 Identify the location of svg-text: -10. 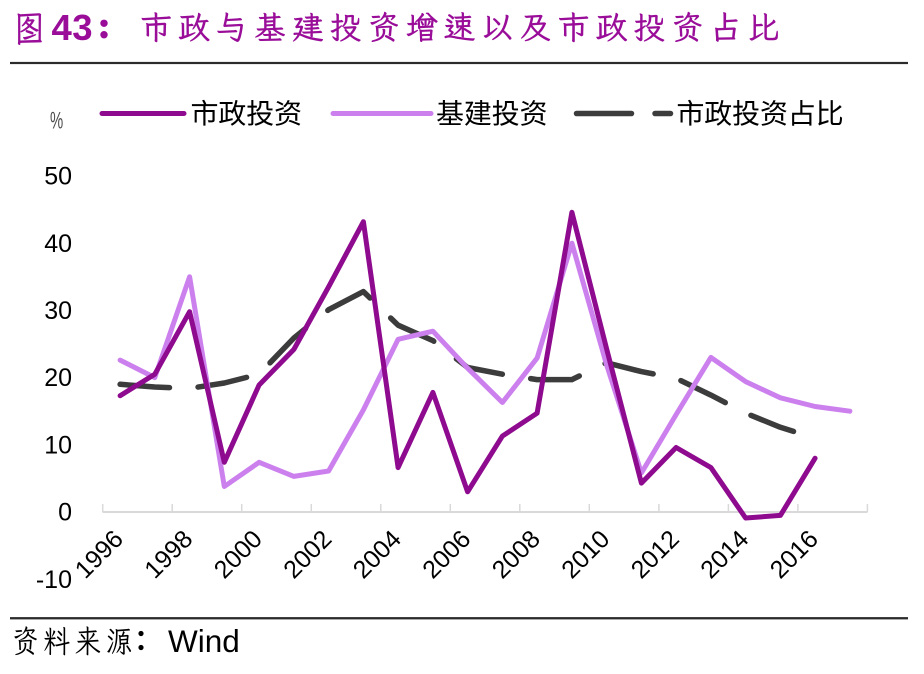
(54, 580).